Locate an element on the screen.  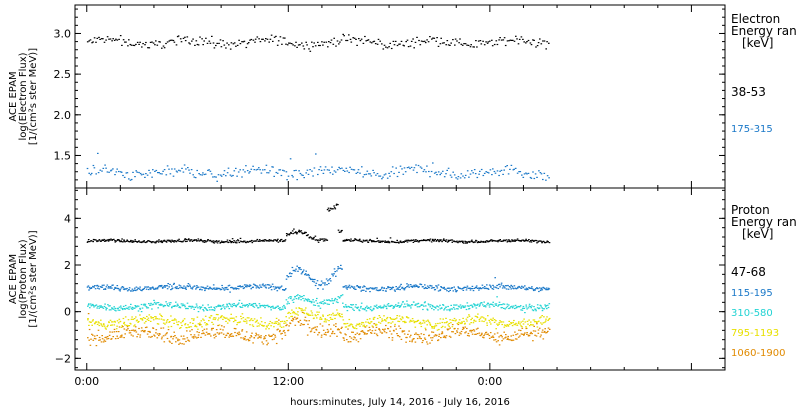
y-tick-label: 2 is located at coordinates (67, 265).